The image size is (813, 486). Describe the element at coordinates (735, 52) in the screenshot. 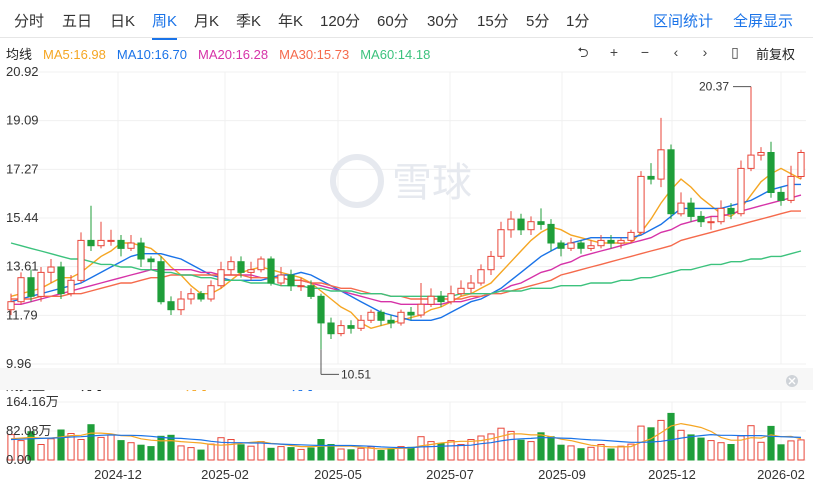

I see `candle-icon: ▯` at that location.